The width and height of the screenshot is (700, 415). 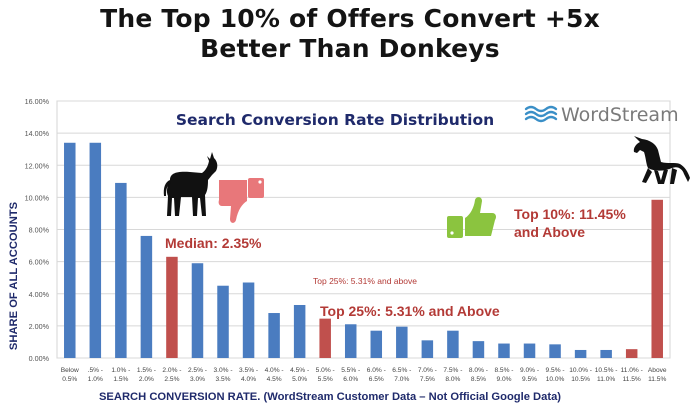 I want to click on x-tick-label: 10.5% -, so click(x=606, y=370).